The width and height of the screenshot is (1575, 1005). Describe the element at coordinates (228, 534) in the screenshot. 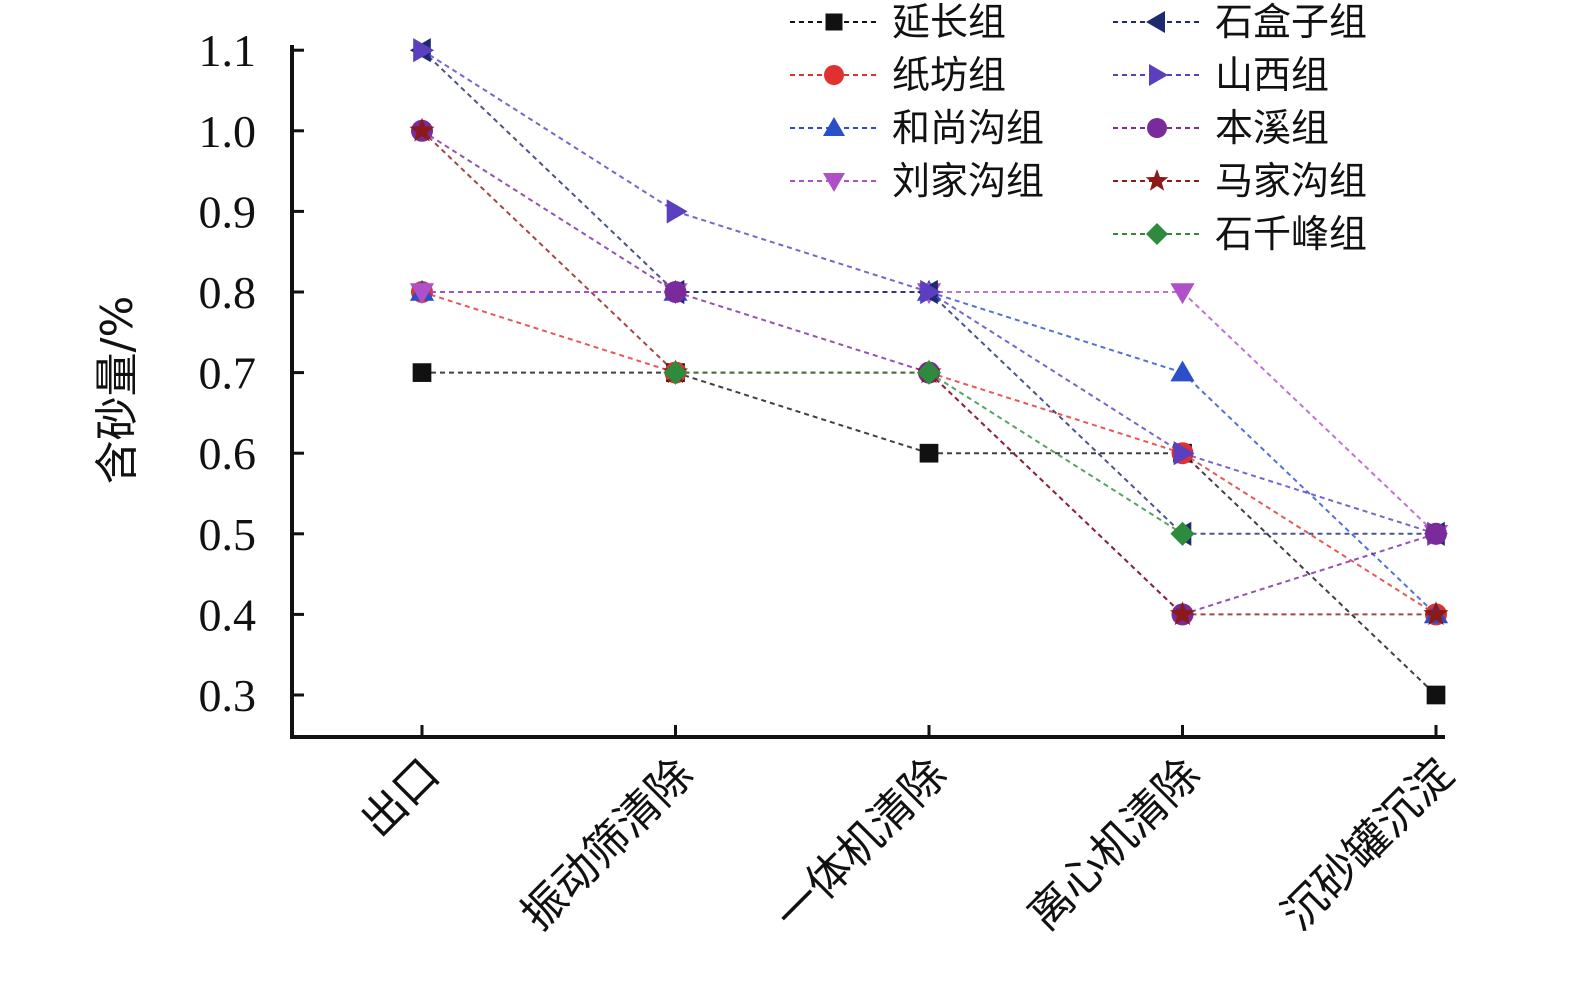

I see `y-tick-label: 0.5` at that location.